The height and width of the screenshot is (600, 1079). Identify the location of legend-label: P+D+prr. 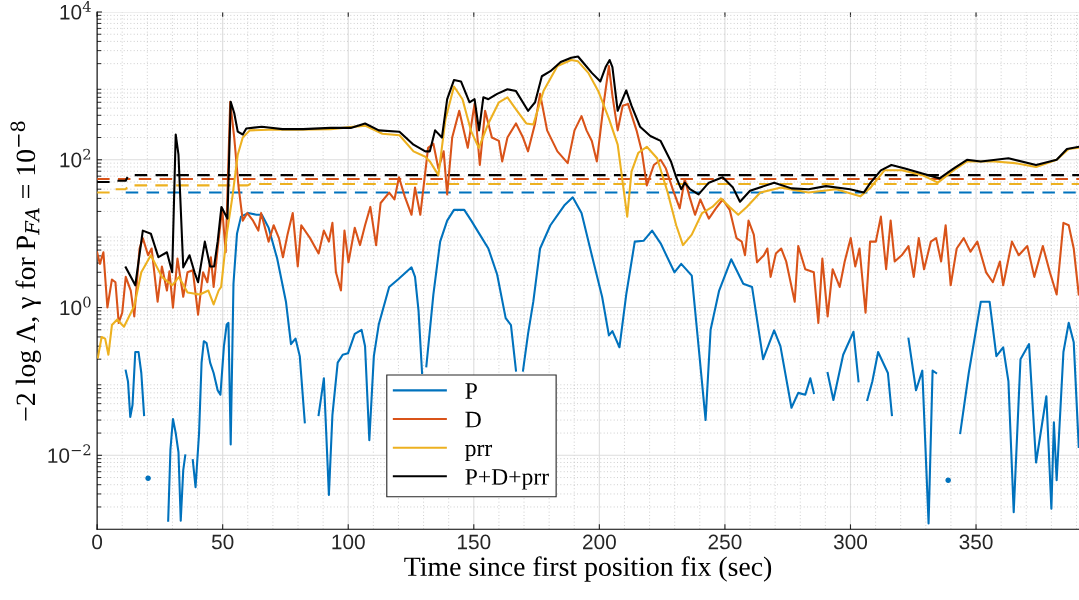
(507, 479).